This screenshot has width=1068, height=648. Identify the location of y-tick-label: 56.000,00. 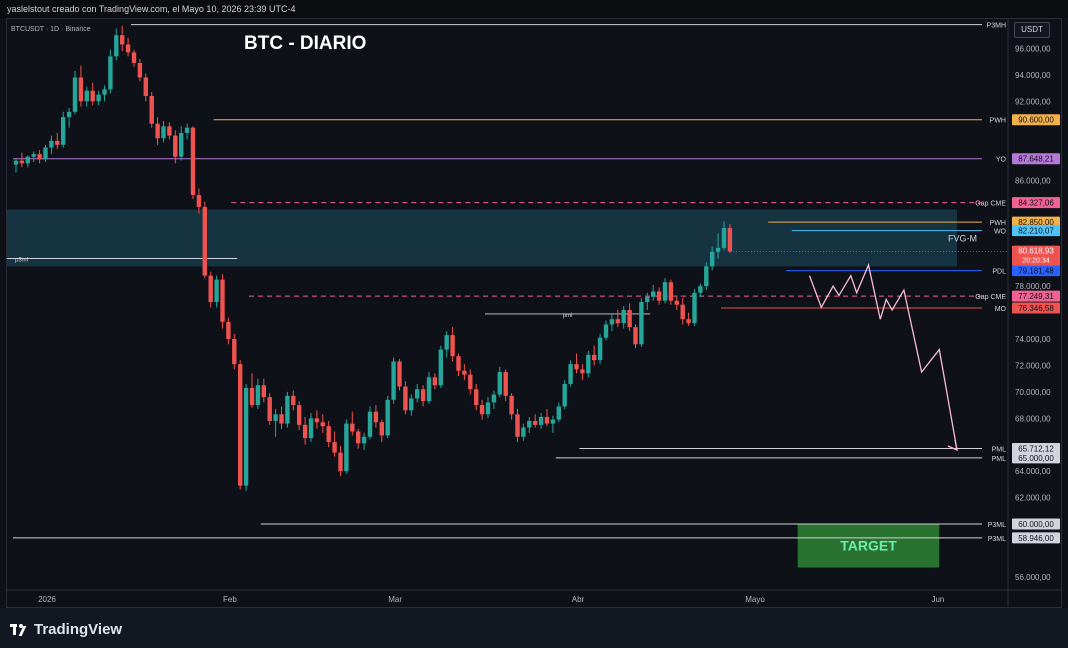
(1033, 577).